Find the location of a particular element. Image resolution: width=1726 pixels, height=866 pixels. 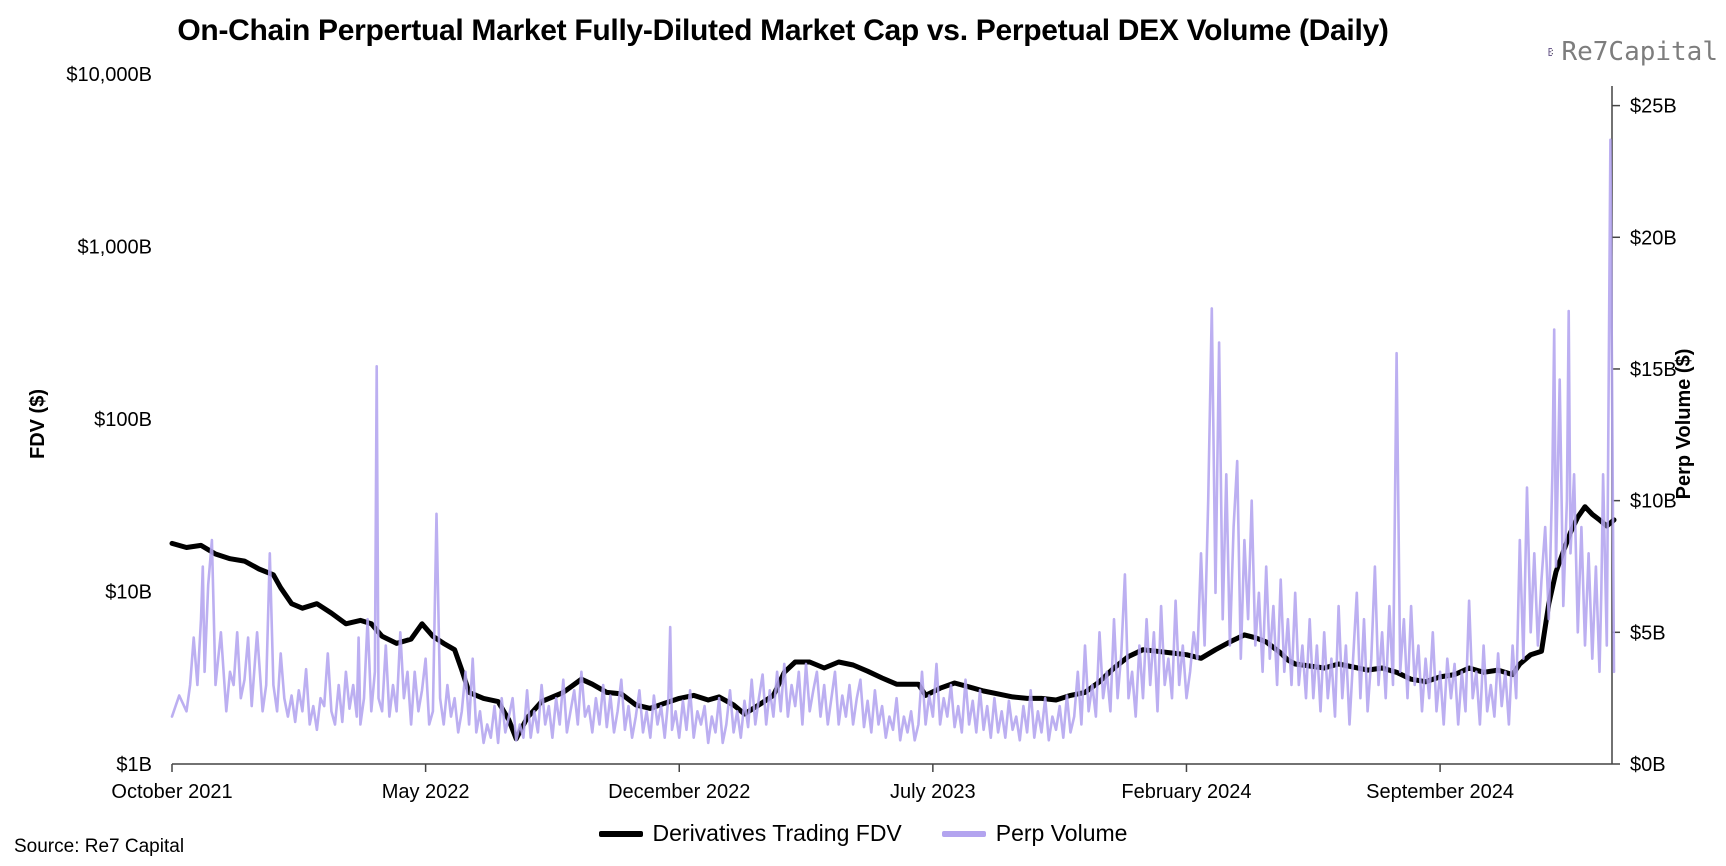

legend: Derivatives Trading FDV Perp Volume is located at coordinates (863, 833).